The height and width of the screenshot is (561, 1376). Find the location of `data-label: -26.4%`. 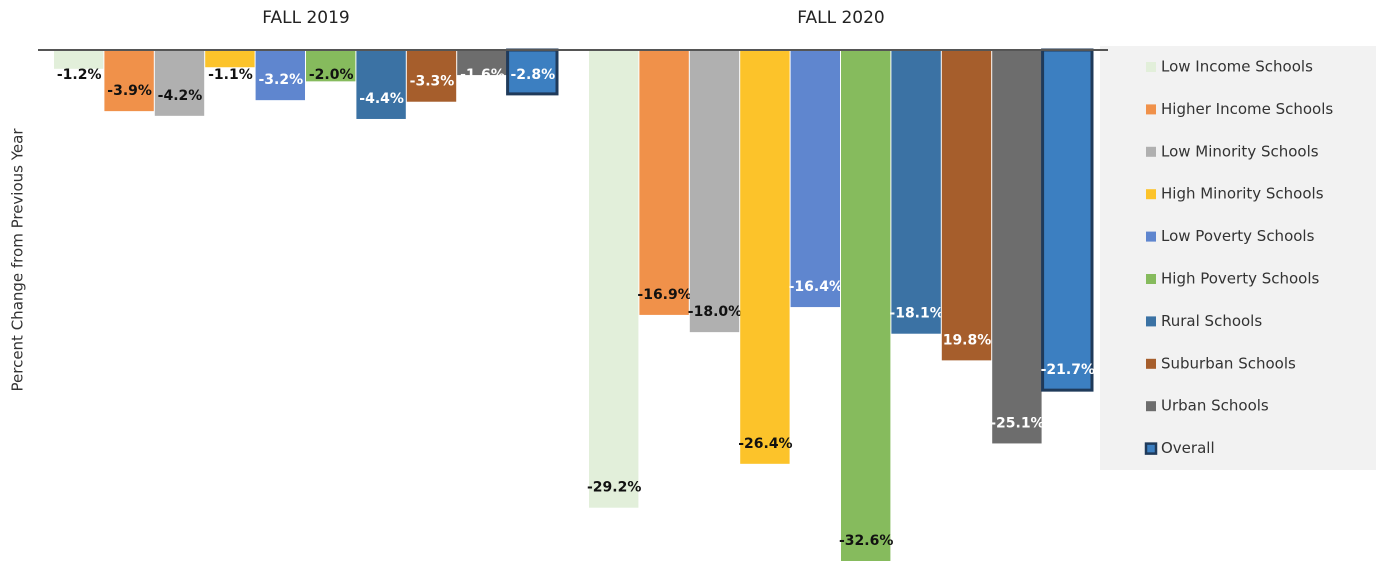

data-label: -26.4% is located at coordinates (765, 444).